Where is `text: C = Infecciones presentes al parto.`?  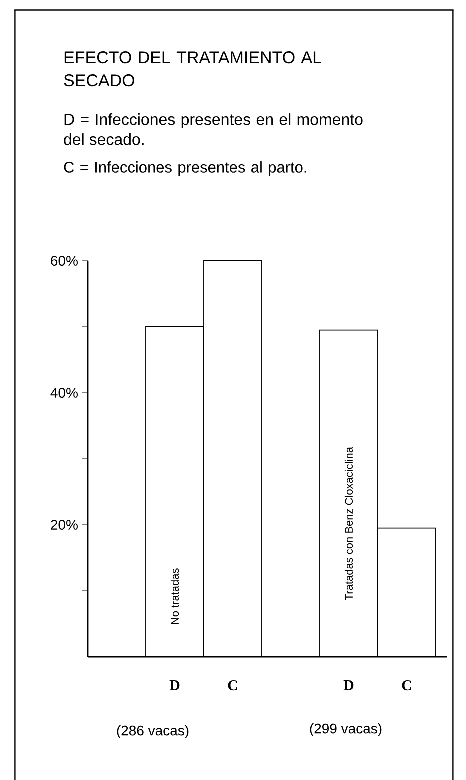 text: C = Infecciones presentes al parto. is located at coordinates (185, 169).